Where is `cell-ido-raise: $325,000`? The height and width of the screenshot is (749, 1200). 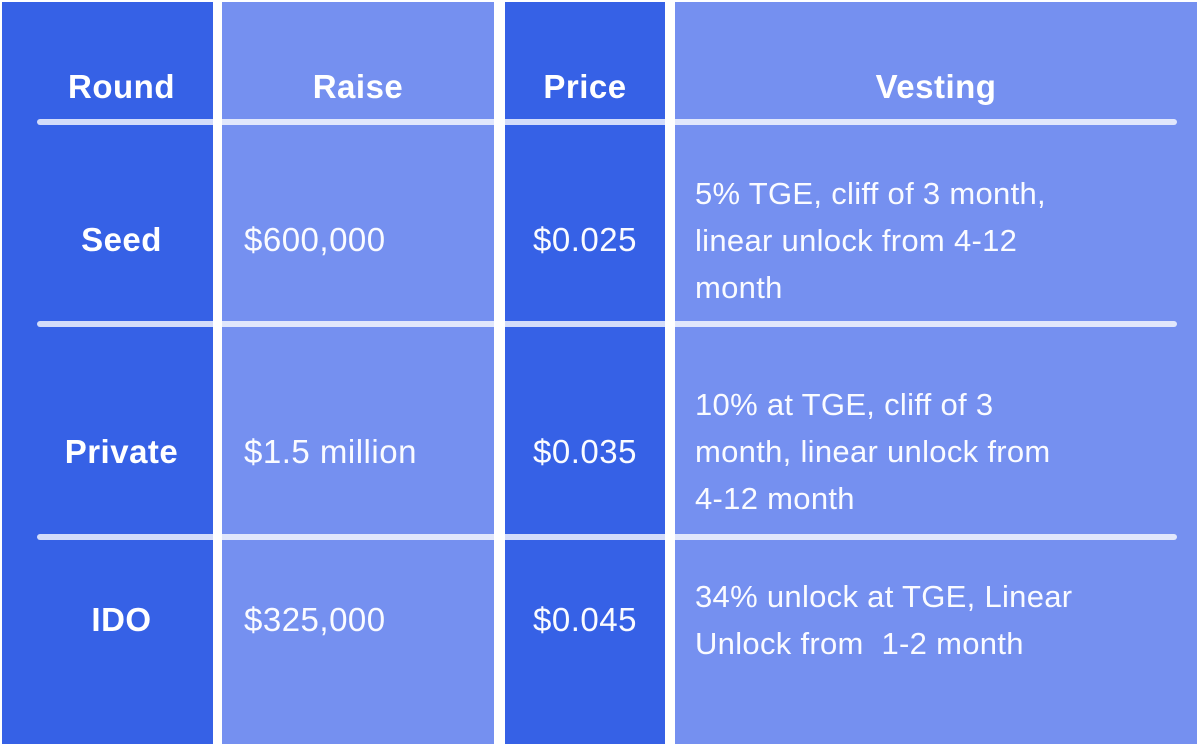
cell-ido-raise: $325,000 is located at coordinates (358, 639).